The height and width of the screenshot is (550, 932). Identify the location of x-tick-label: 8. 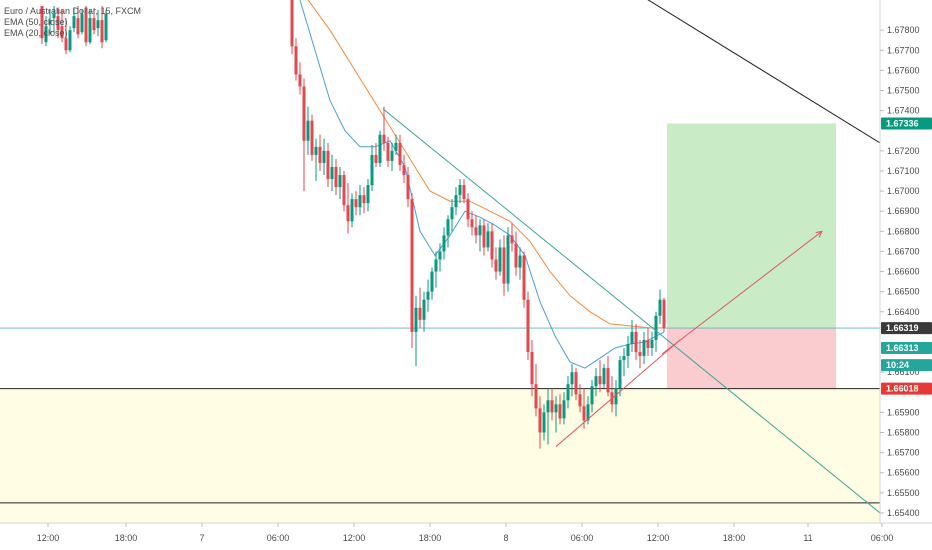
(505, 538).